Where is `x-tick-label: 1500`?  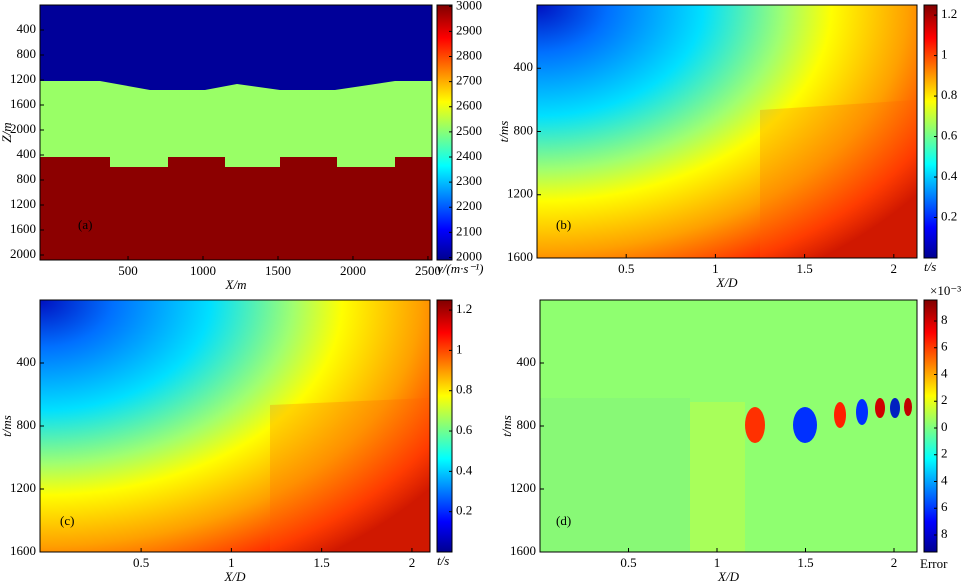 x-tick-label: 1500 is located at coordinates (278, 270).